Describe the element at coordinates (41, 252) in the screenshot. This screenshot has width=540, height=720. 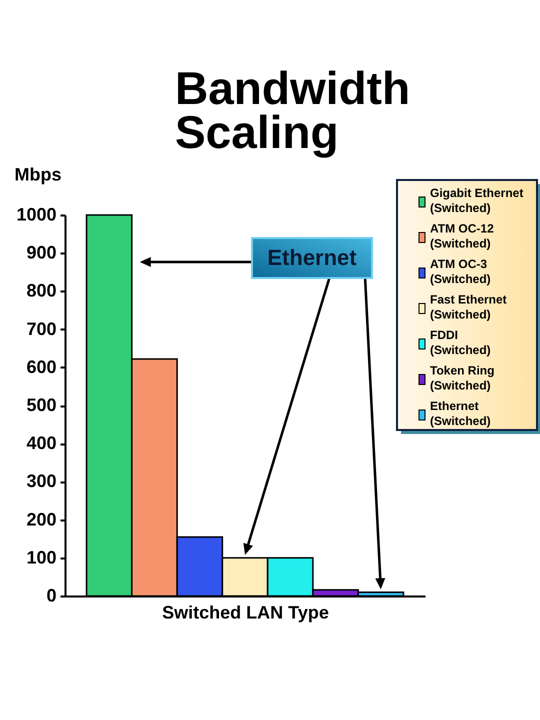
I see `y-tick-label: 900` at that location.